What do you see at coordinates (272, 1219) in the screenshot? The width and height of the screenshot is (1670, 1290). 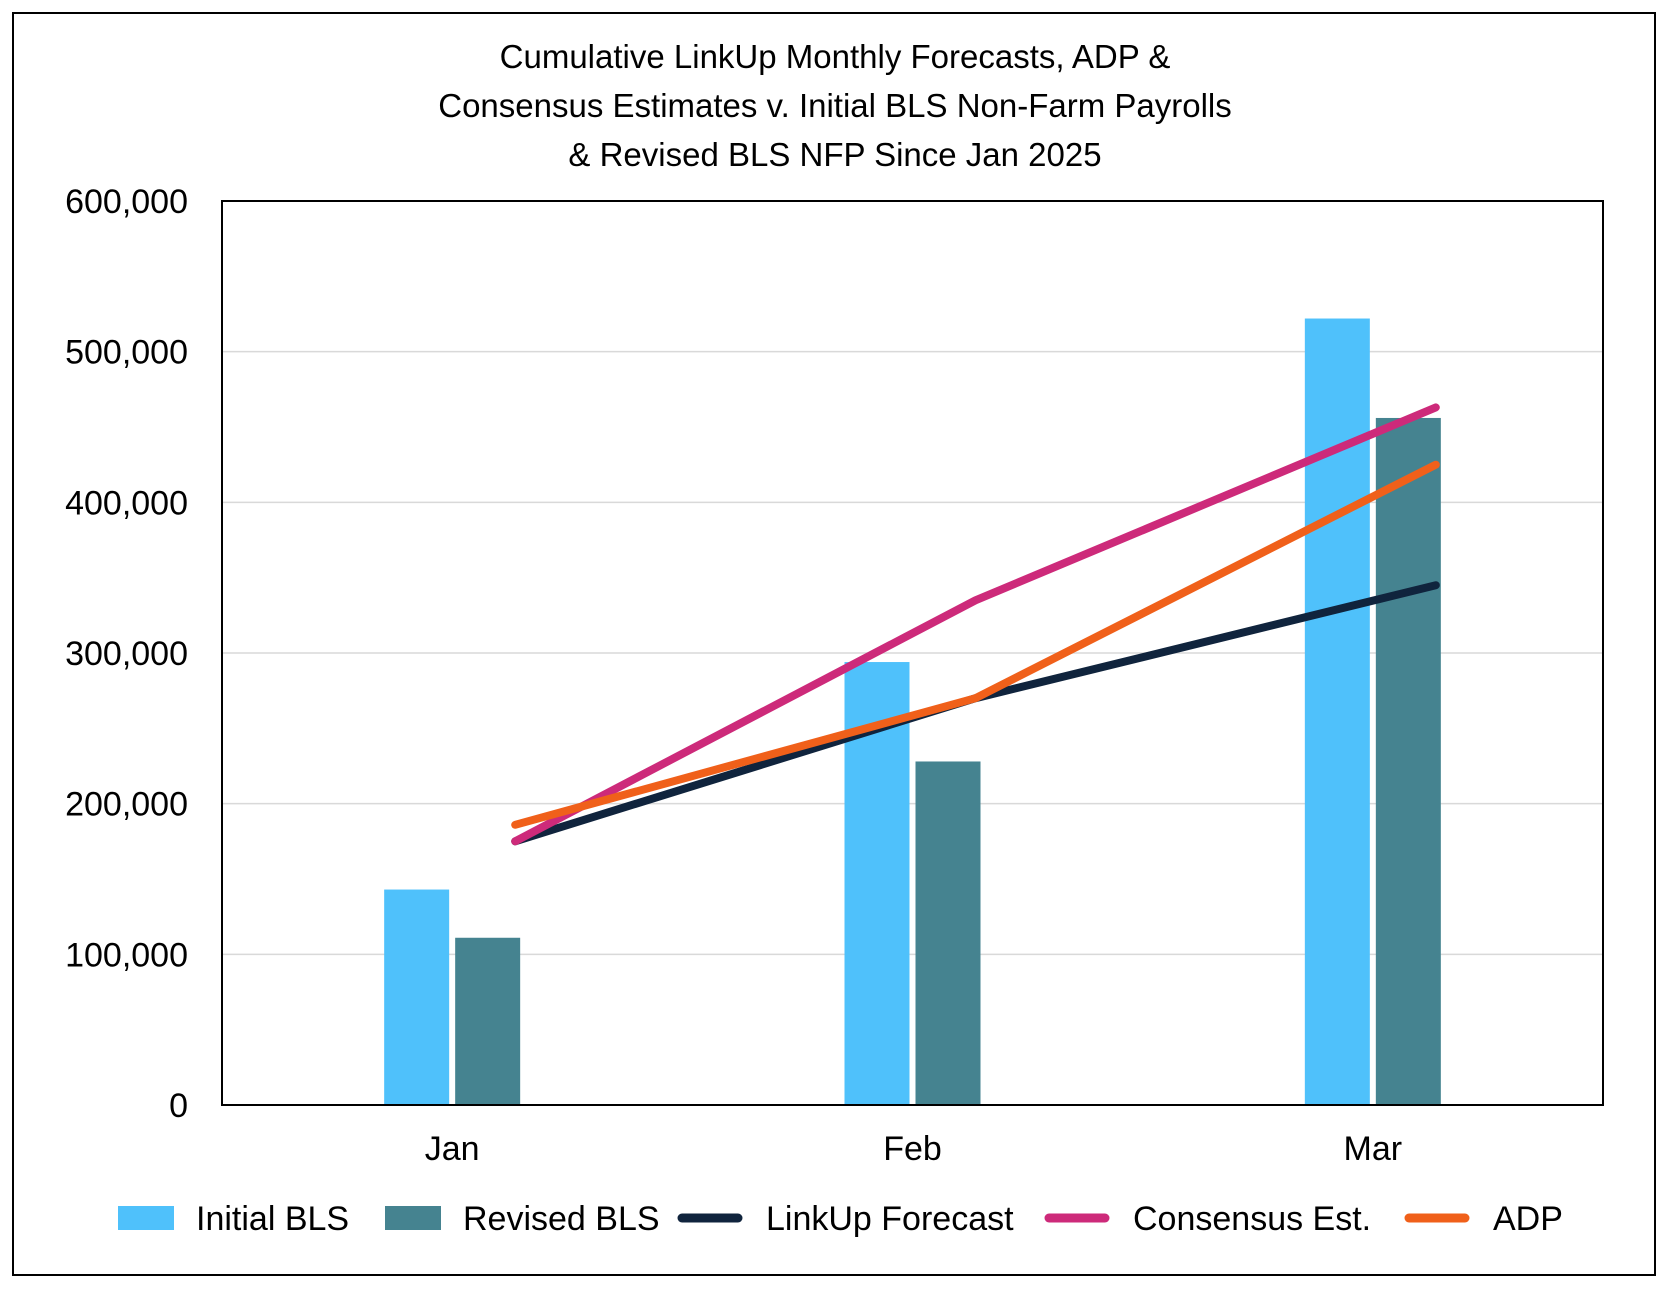 I see `legend-label-initial-bls: Initial BLS` at bounding box center [272, 1219].